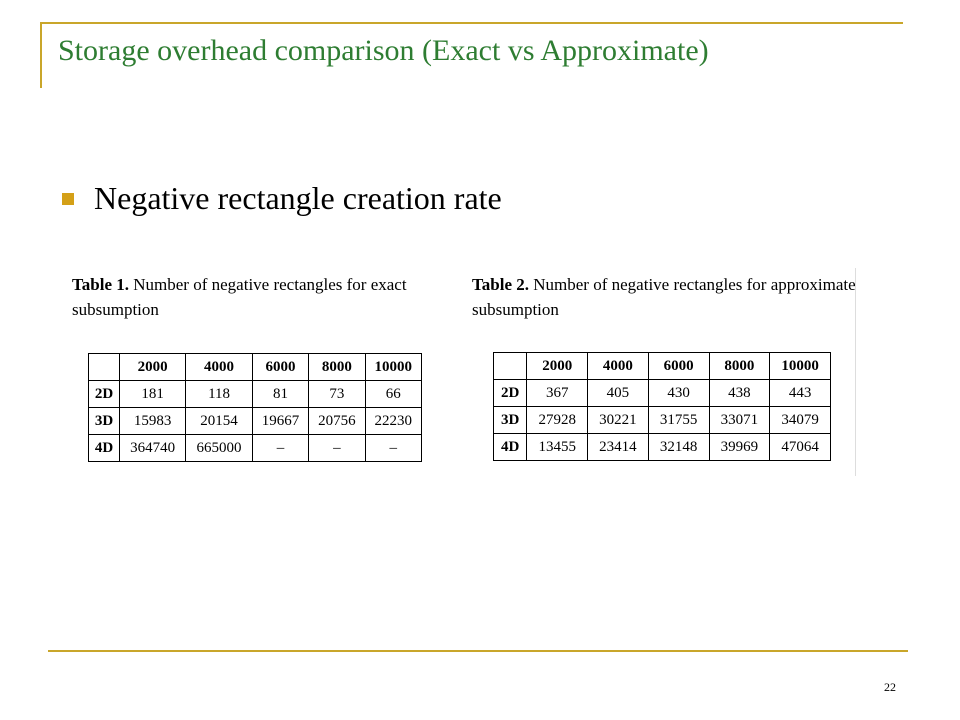 This screenshot has height=720, width=960. I want to click on table-row: 2D 181 118 81 73 66, so click(255, 394).